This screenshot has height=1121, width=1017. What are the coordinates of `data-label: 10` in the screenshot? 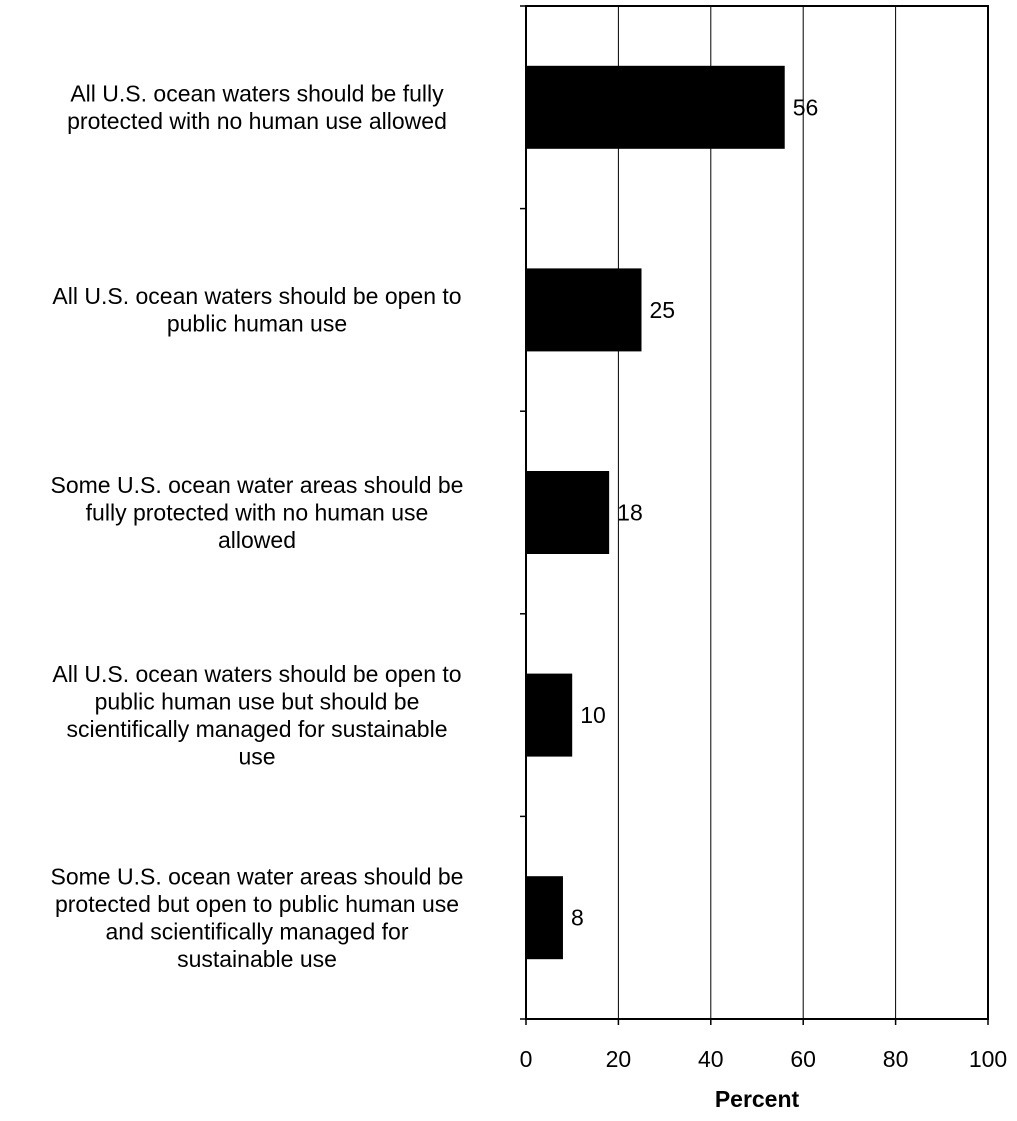 It's located at (593, 715).